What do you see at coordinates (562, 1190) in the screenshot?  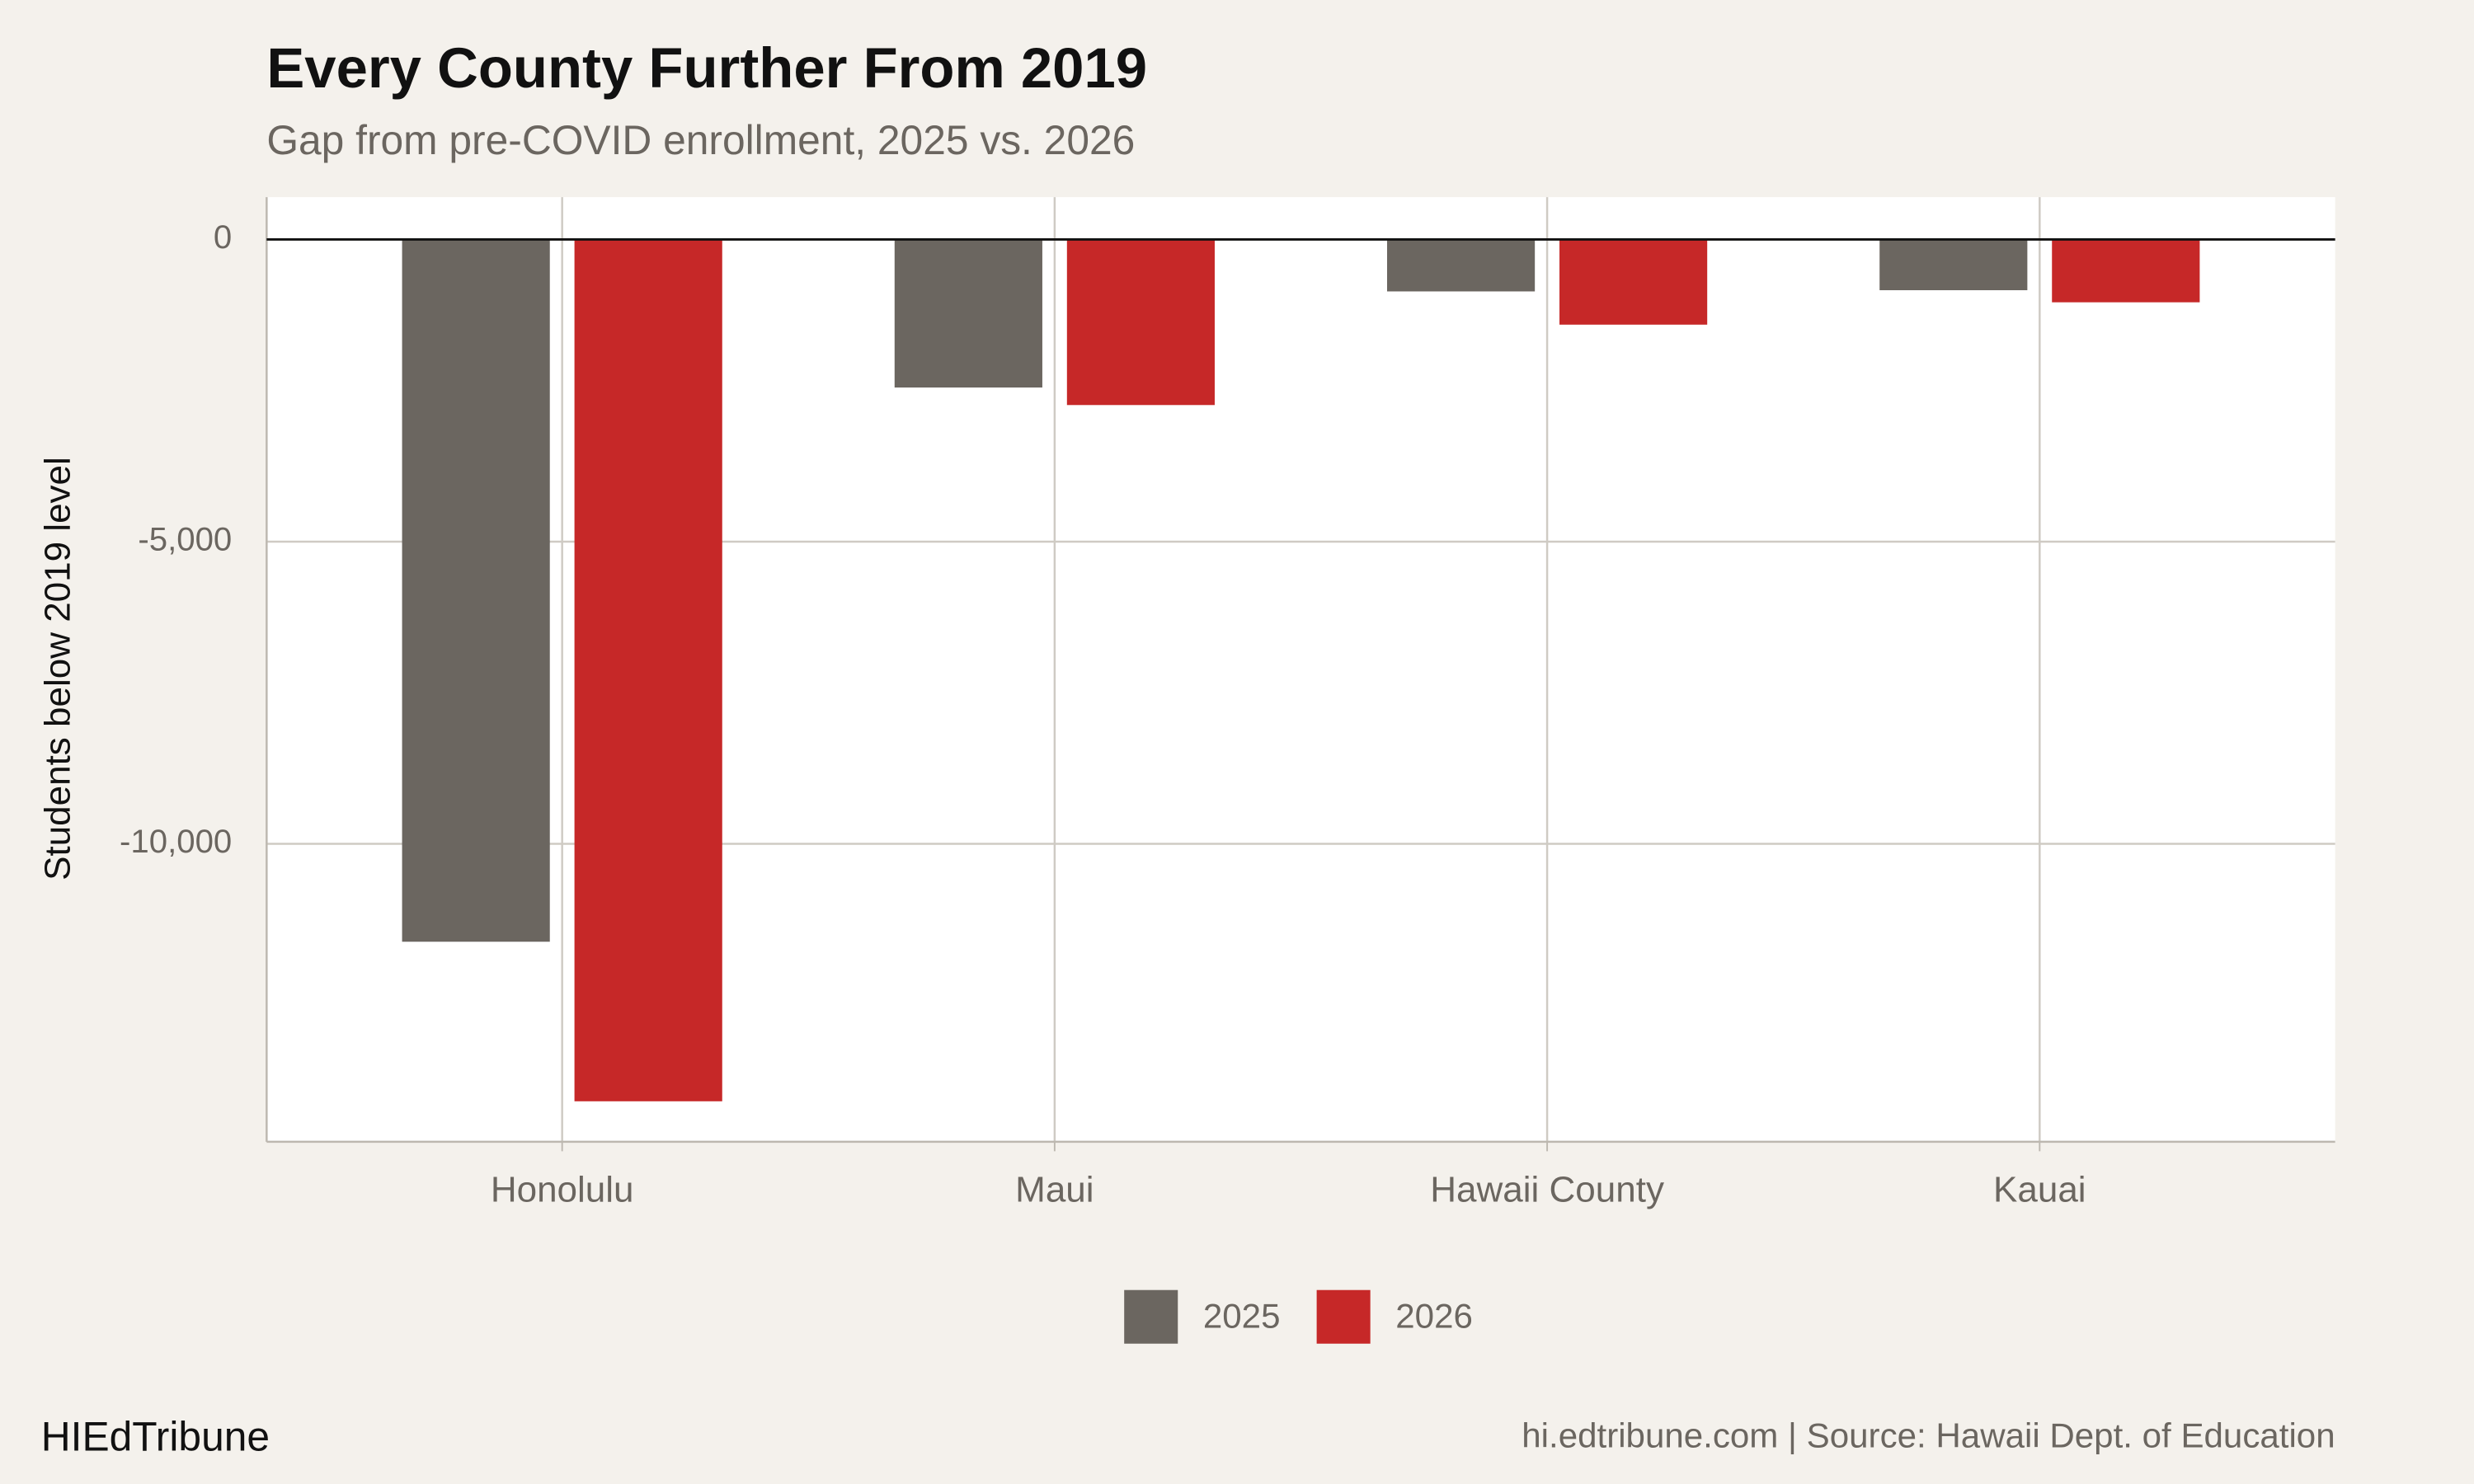 I see `x-tick-label: Honolulu` at bounding box center [562, 1190].